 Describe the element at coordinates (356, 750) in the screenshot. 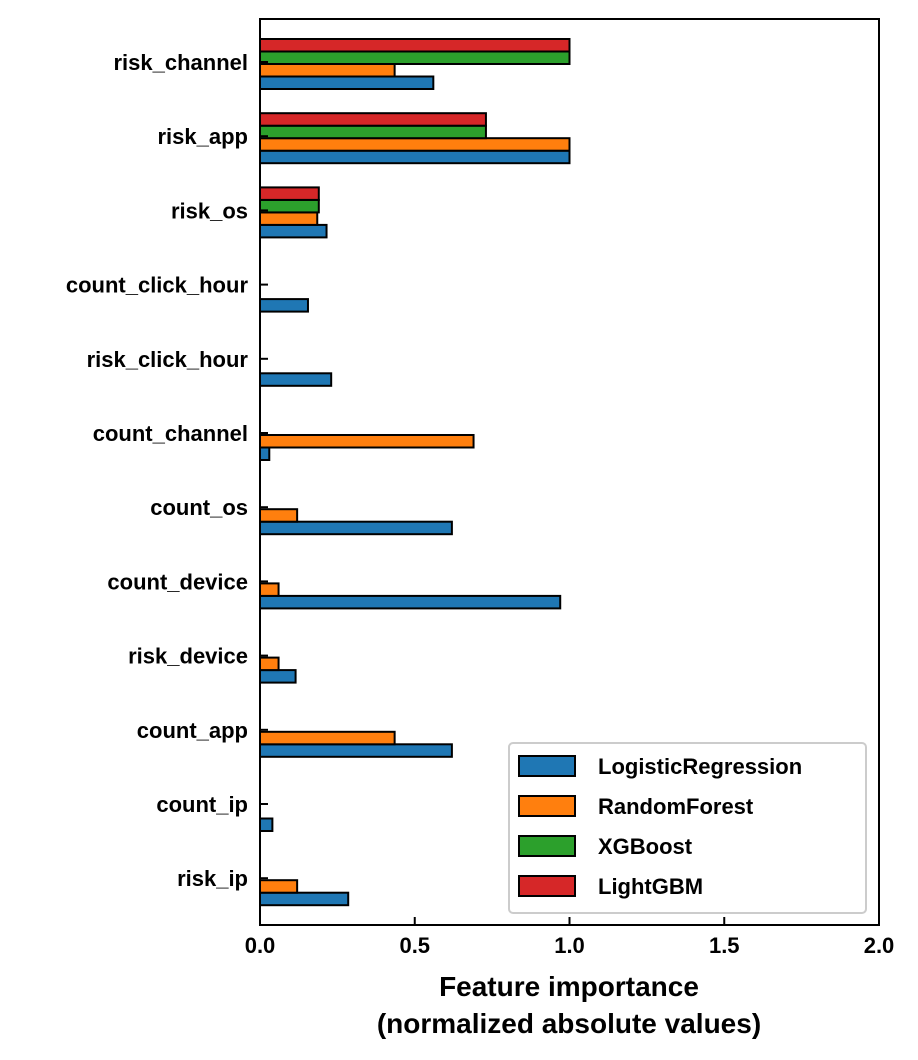

I see `bar-LogisticRegression-count_app` at that location.